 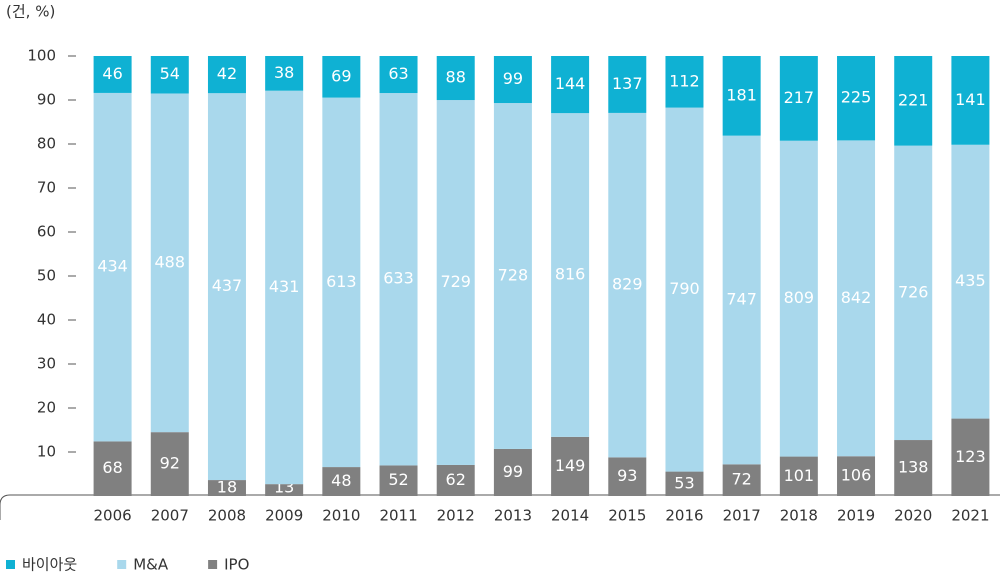 What do you see at coordinates (46, 320) in the screenshot?
I see `y-tick-label: 40` at bounding box center [46, 320].